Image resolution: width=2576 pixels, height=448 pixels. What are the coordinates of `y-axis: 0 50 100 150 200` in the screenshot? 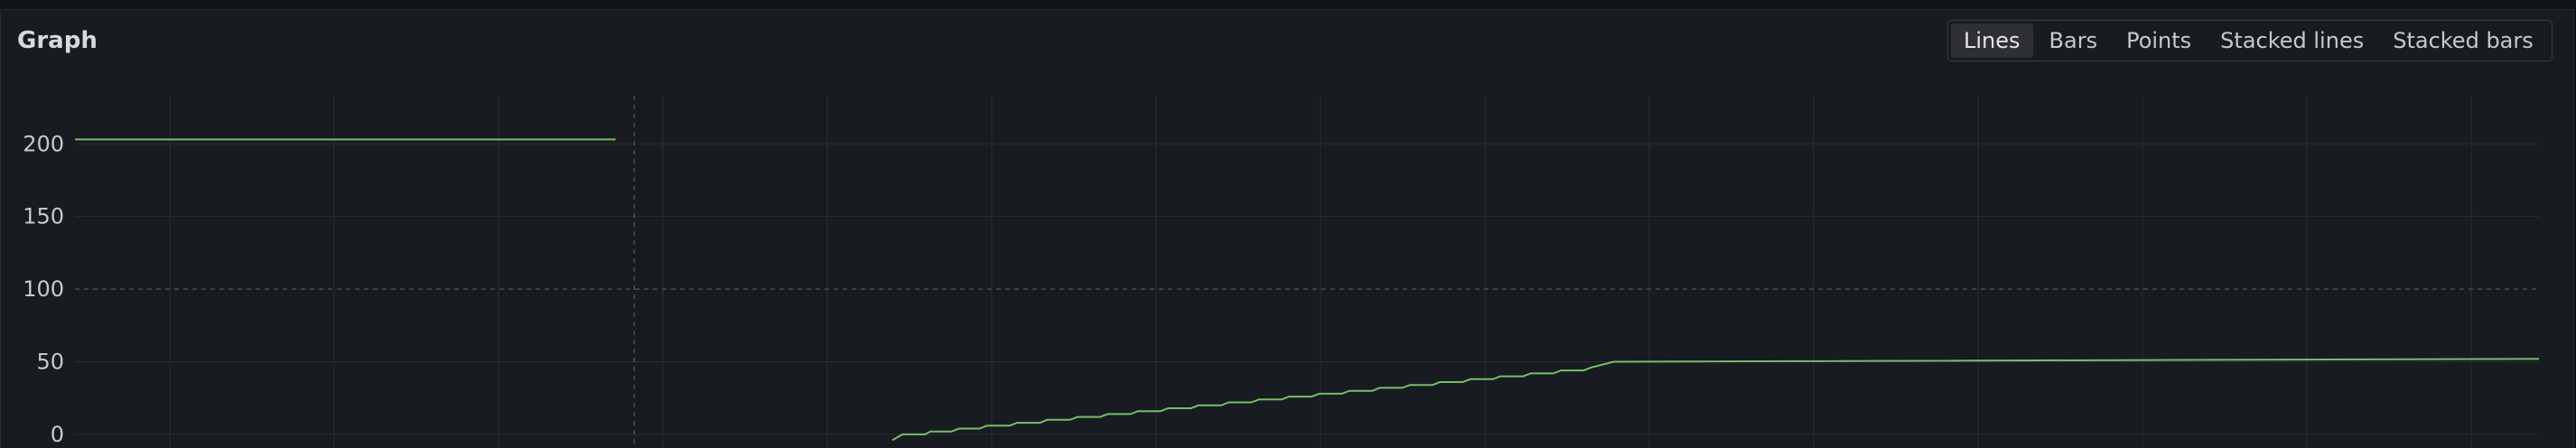 It's located at (44, 289).